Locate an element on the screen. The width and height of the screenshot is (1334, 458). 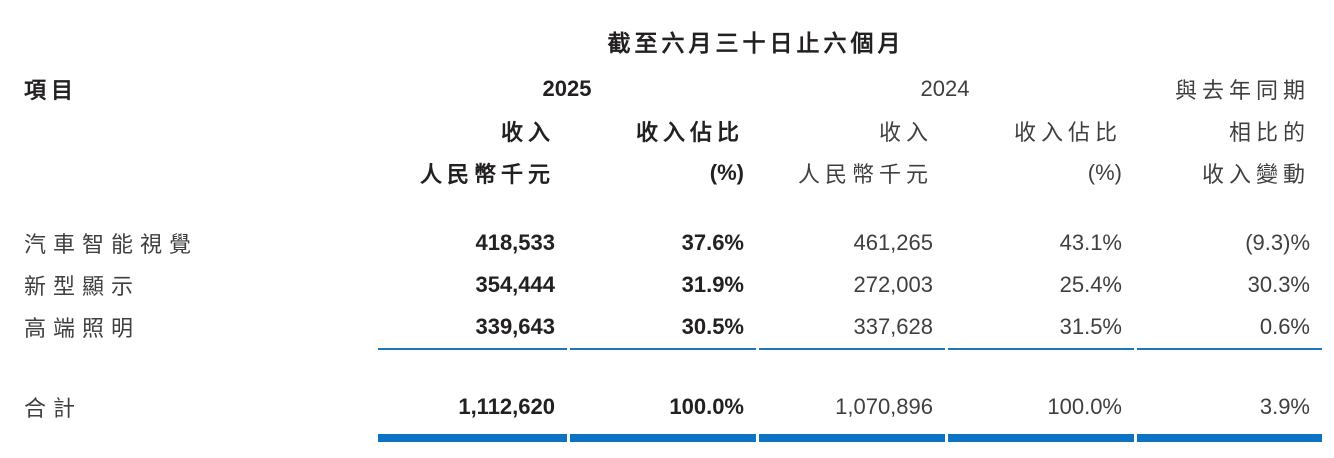
header-share-2024: 收入佔比 is located at coordinates (1067, 132).